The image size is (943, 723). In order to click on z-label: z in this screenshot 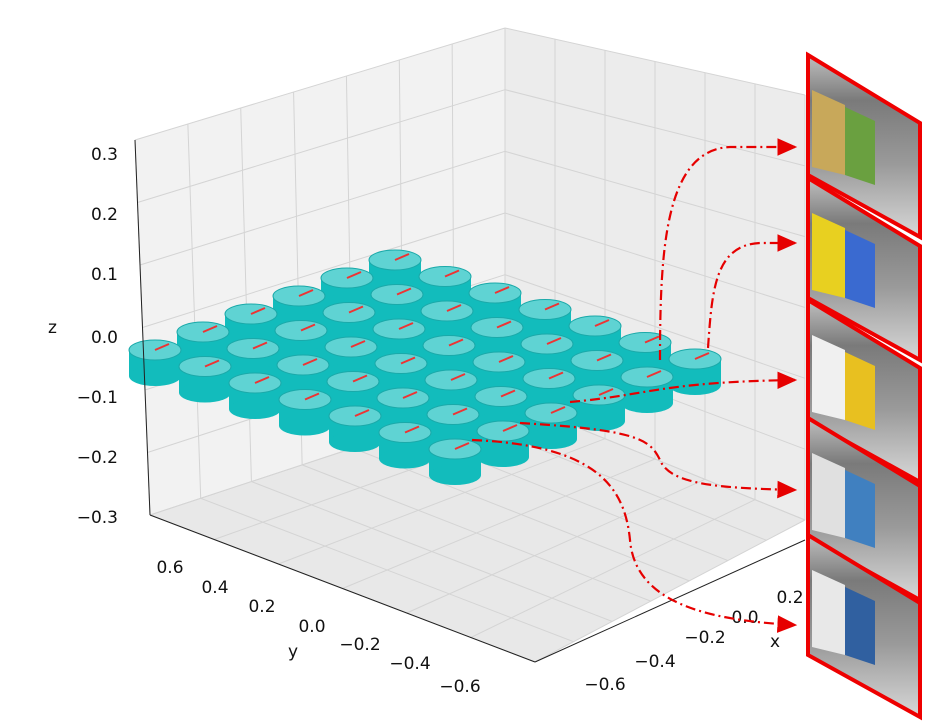, I will do `click(52, 328)`.